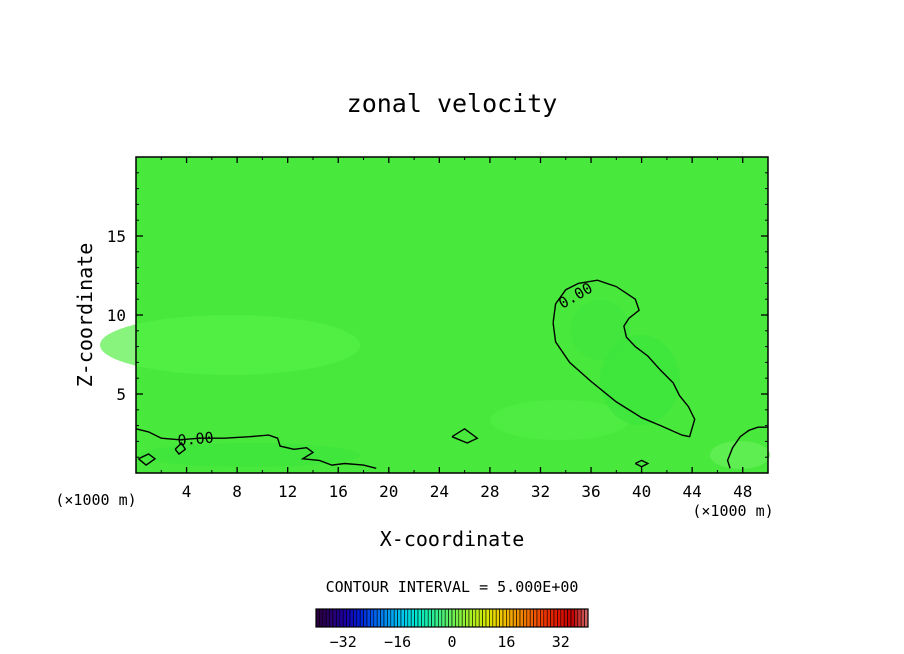  I want to click on colorbar-frame, so click(452, 618).